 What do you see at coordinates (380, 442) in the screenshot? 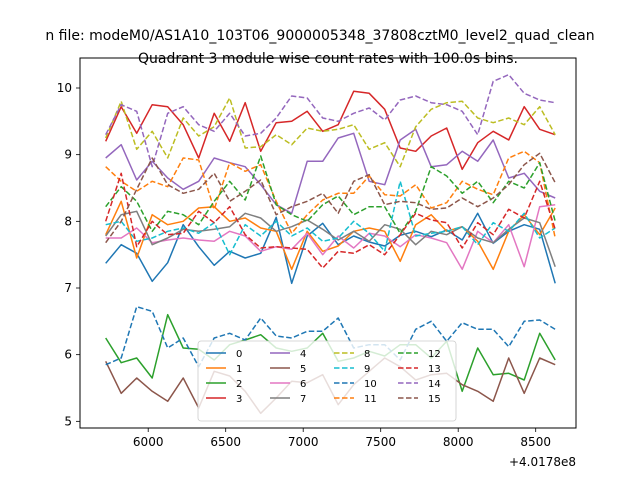
I see `x-tick-label: 7500` at bounding box center [380, 442].